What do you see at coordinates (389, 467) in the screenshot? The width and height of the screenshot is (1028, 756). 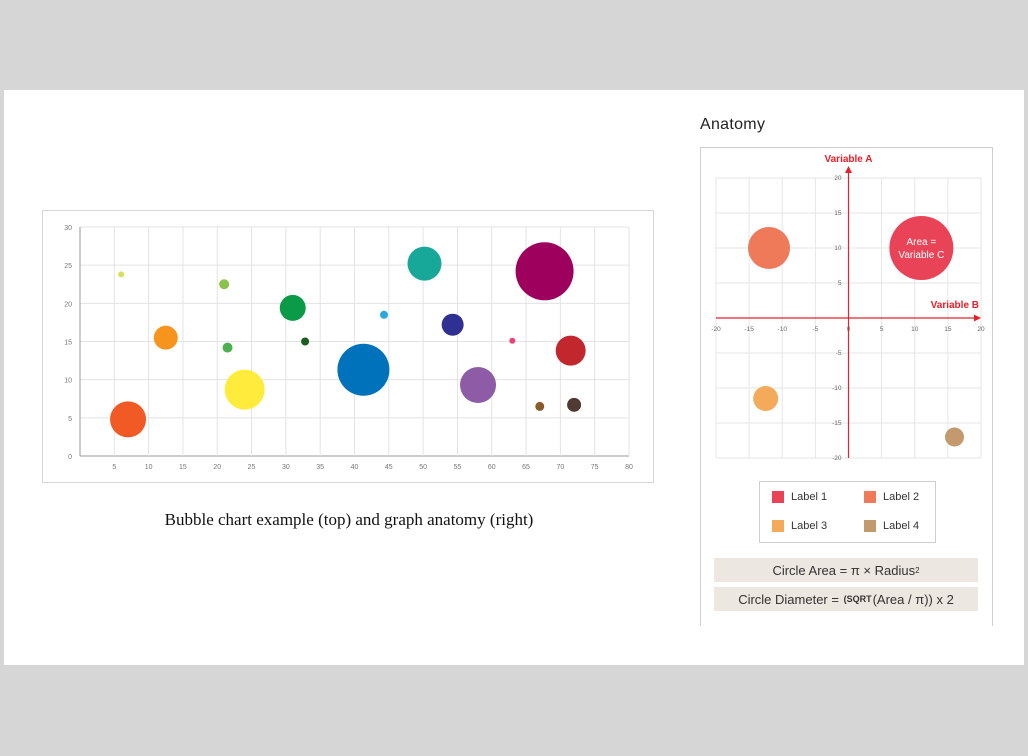 I see `x-tick-label: 45` at bounding box center [389, 467].